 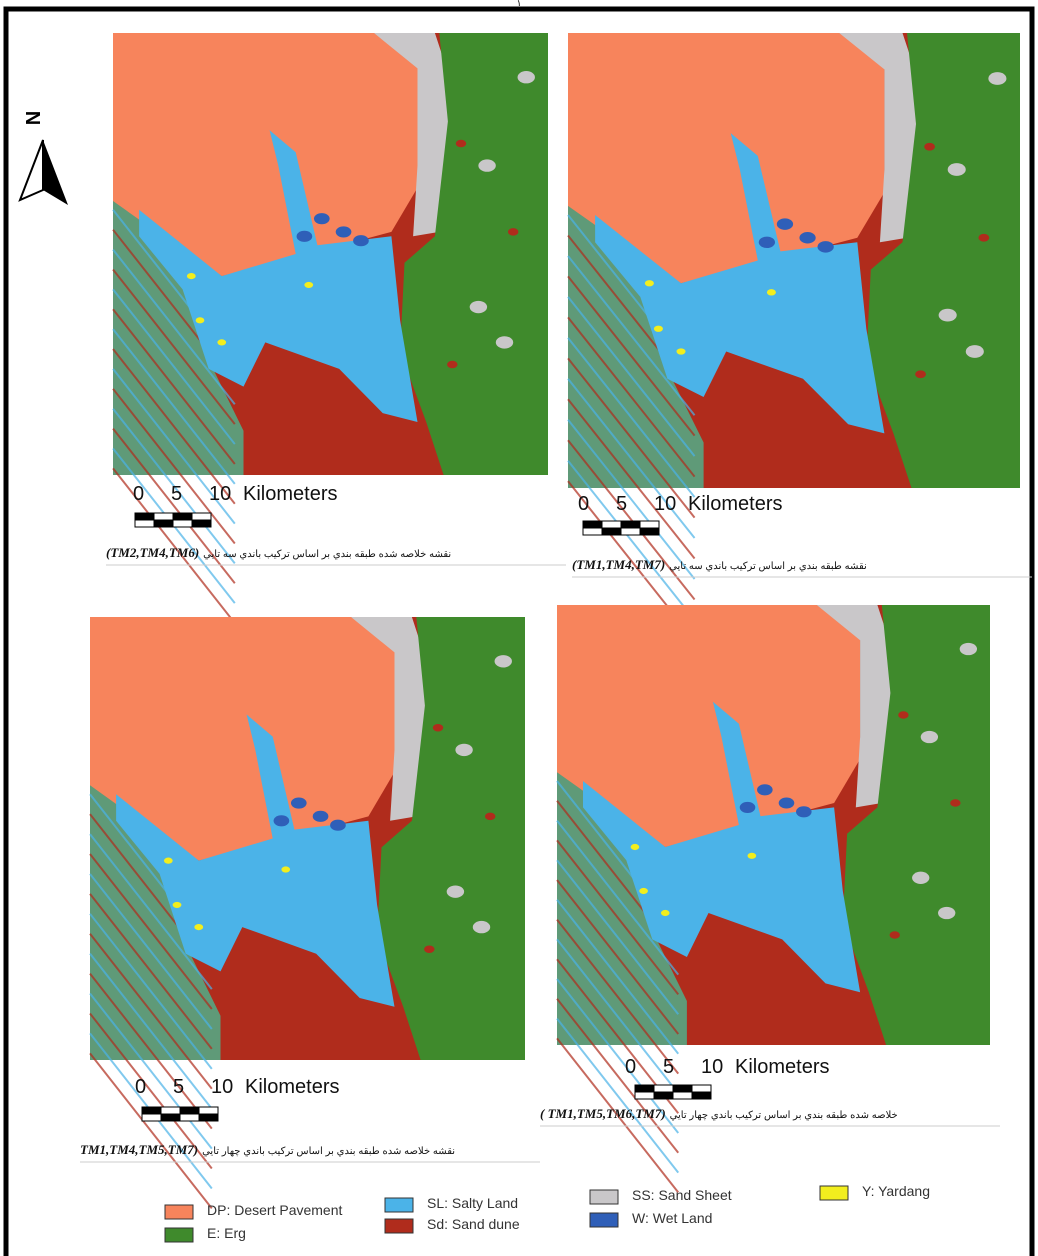 I want to click on scale-text: 5, so click(x=179, y=1087).